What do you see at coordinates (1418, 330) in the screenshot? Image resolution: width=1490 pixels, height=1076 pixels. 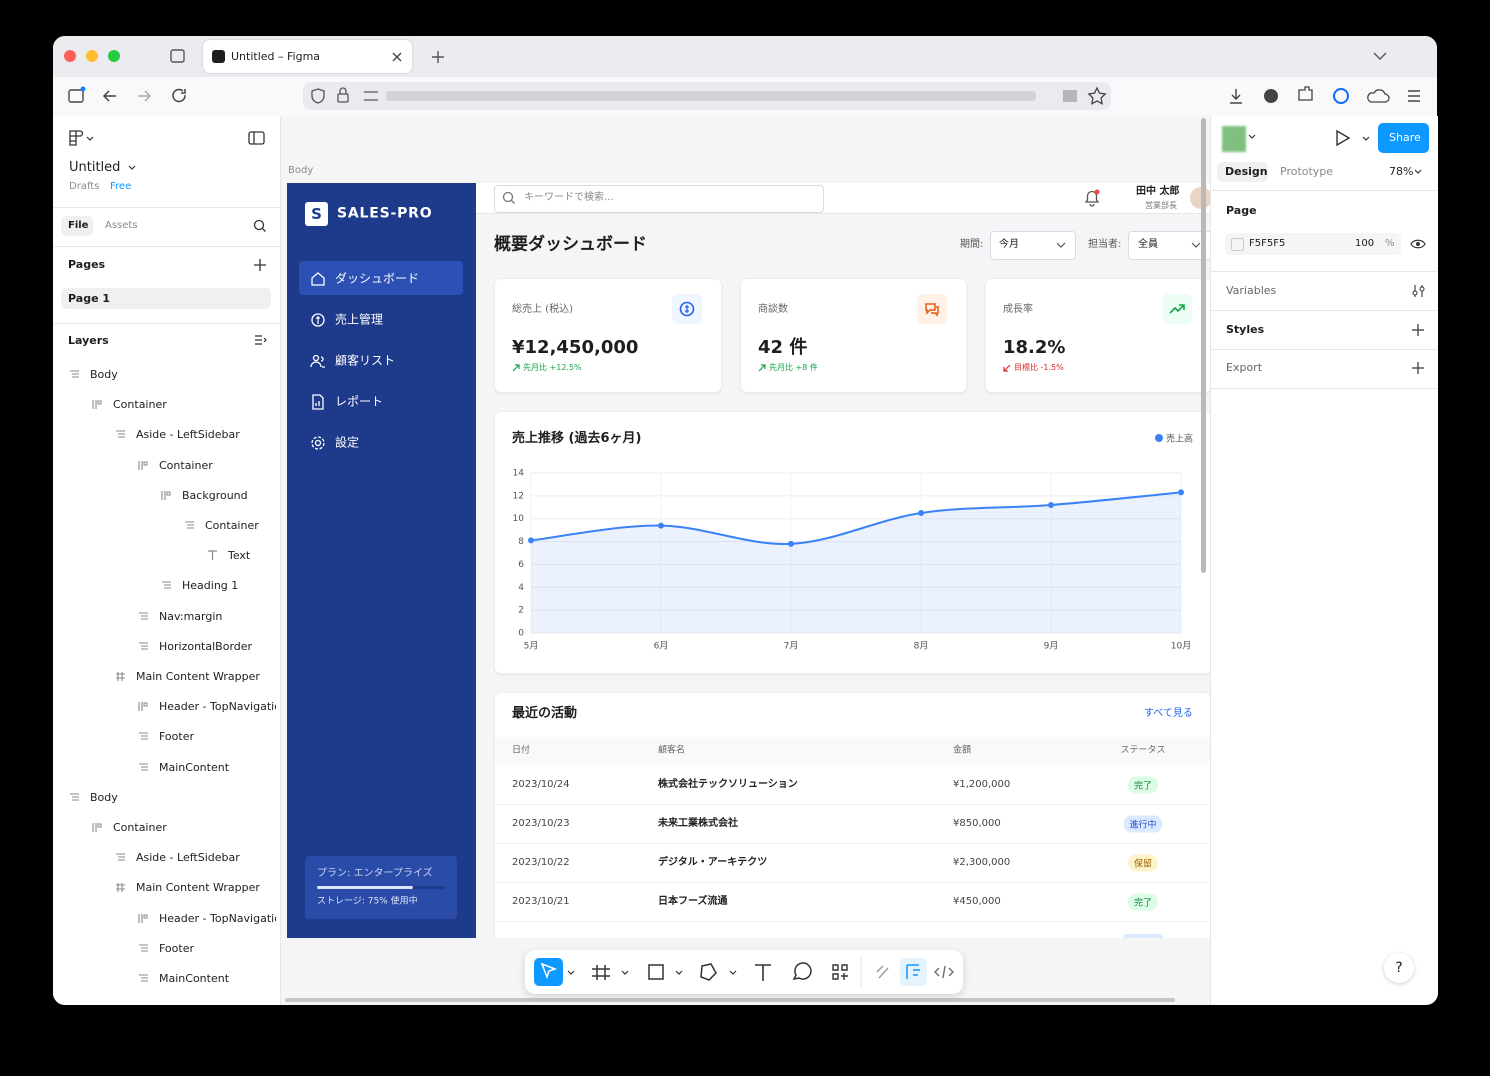 I see `add-style` at bounding box center [1418, 330].